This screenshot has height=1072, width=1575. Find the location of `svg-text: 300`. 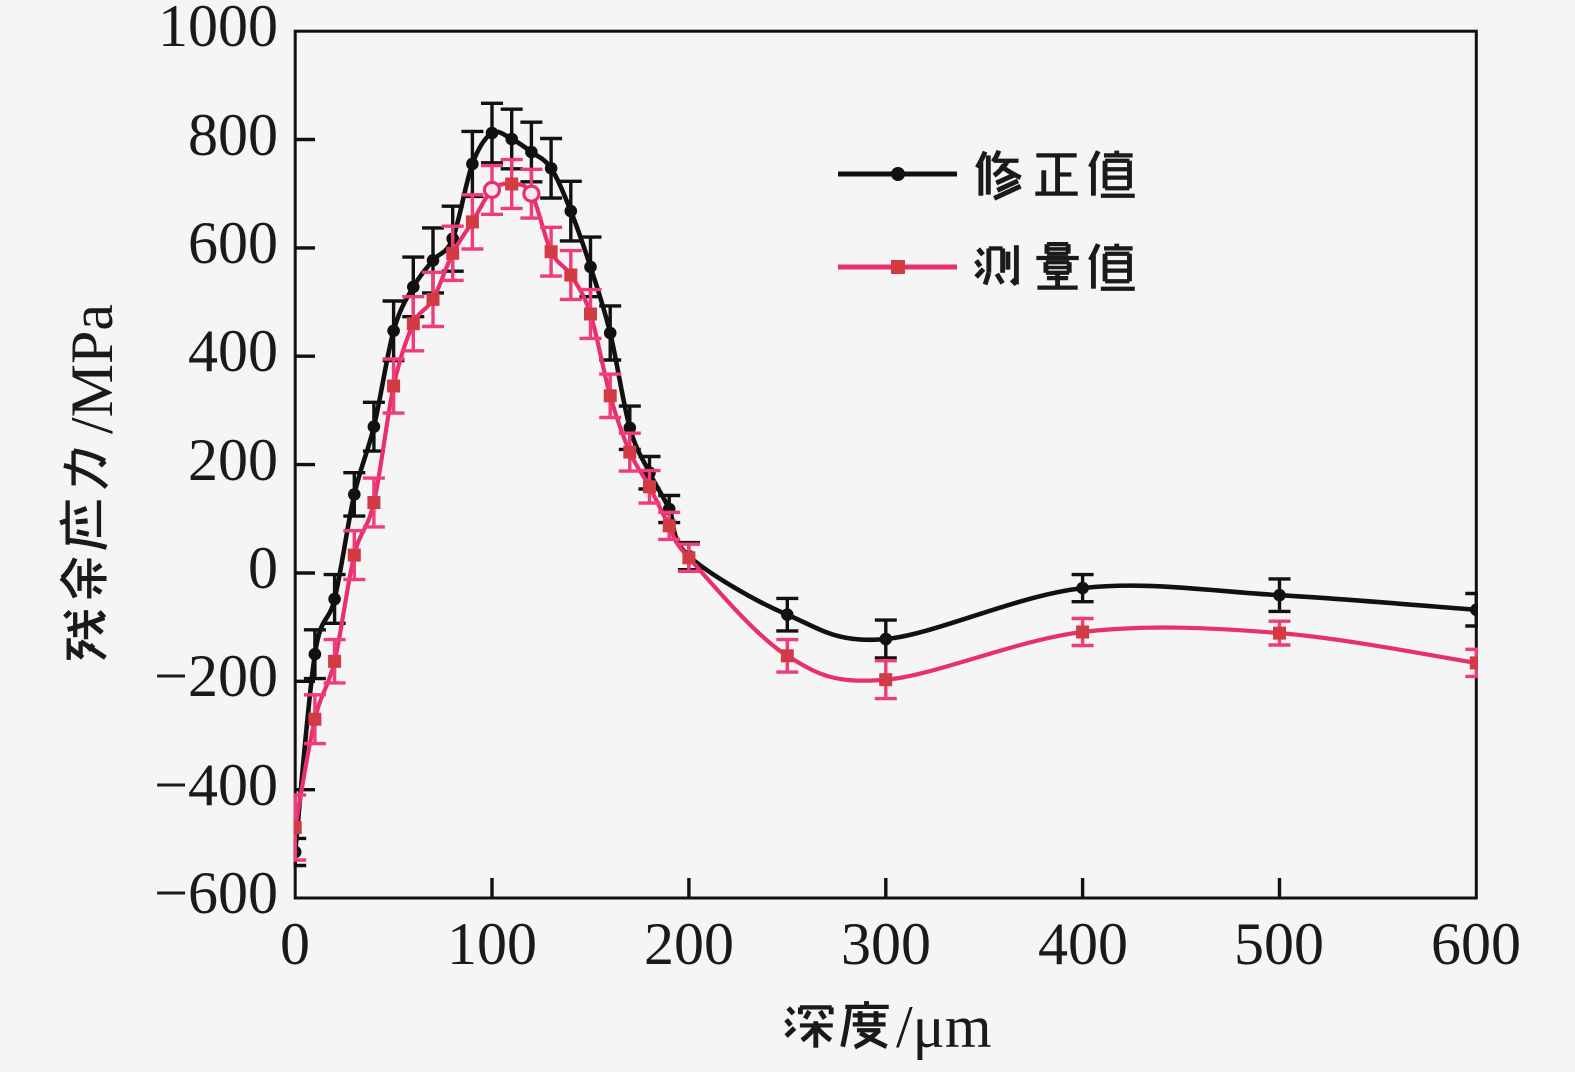

svg-text: 300 is located at coordinates (886, 944).